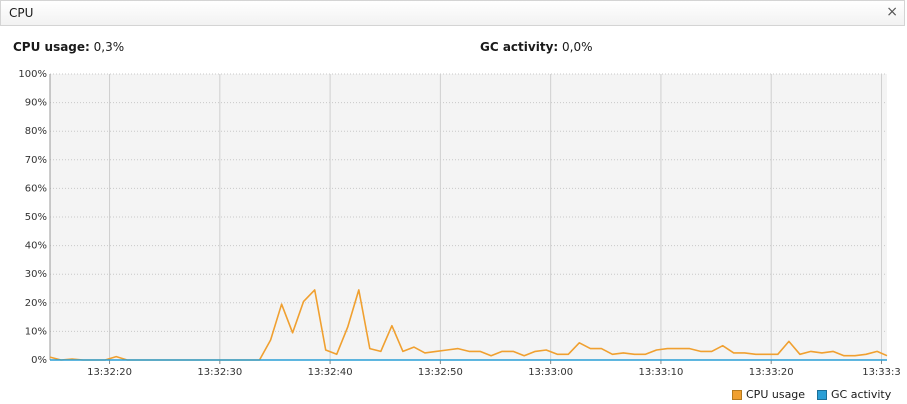 Image resolution: width=907 pixels, height=404 pixels. I want to click on y-tick-label: 40%, so click(36, 246).